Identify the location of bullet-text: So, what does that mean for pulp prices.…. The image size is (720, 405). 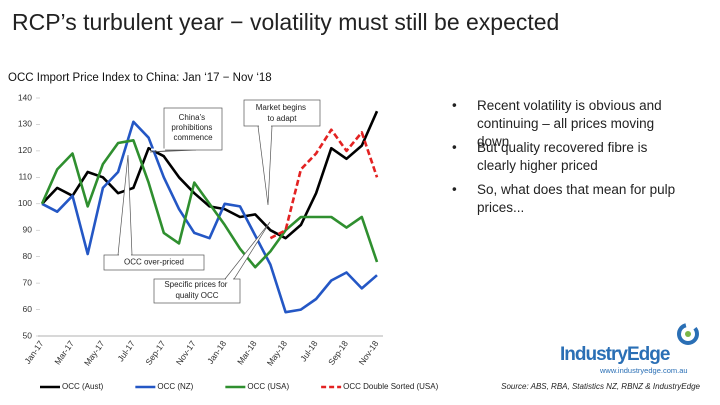
(578, 198).